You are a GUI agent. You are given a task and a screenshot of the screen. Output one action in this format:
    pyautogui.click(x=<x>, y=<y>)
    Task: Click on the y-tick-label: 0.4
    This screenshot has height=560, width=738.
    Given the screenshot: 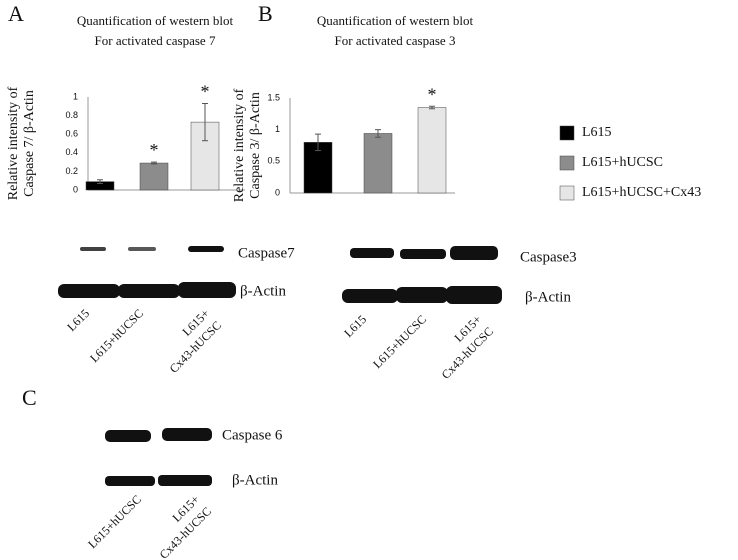 What is the action you would take?
    pyautogui.click(x=71, y=152)
    